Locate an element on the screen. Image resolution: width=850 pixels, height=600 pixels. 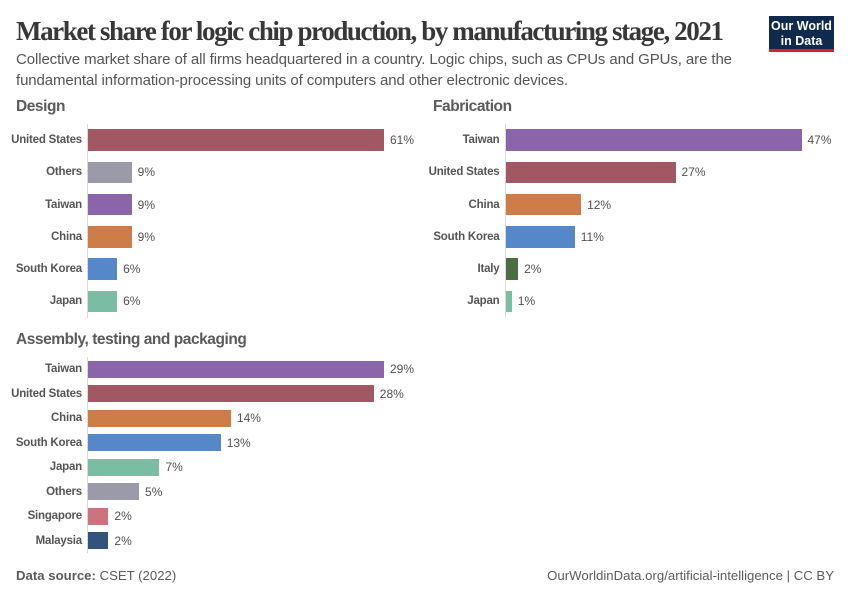
value-label: 47% is located at coordinates (819, 140).